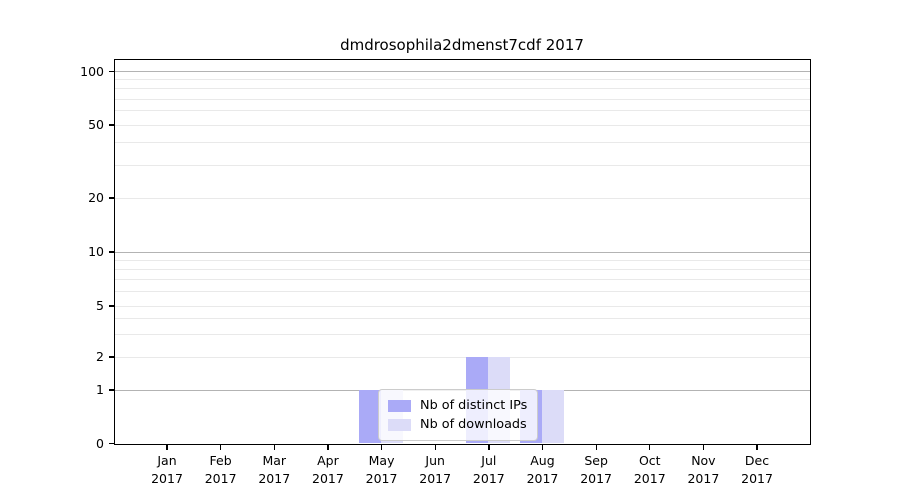 Image resolution: width=900 pixels, height=500 pixels. Describe the element at coordinates (435, 447) in the screenshot. I see `x-tick-mark-jun` at that location.